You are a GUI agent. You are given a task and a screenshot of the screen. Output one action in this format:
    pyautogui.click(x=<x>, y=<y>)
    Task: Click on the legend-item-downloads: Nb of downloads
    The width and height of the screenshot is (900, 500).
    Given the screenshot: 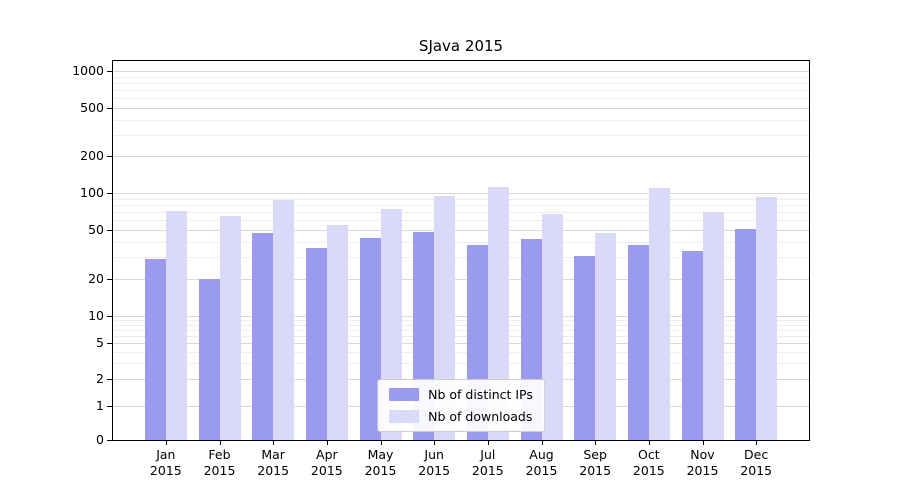 What is the action you would take?
    pyautogui.click(x=461, y=416)
    